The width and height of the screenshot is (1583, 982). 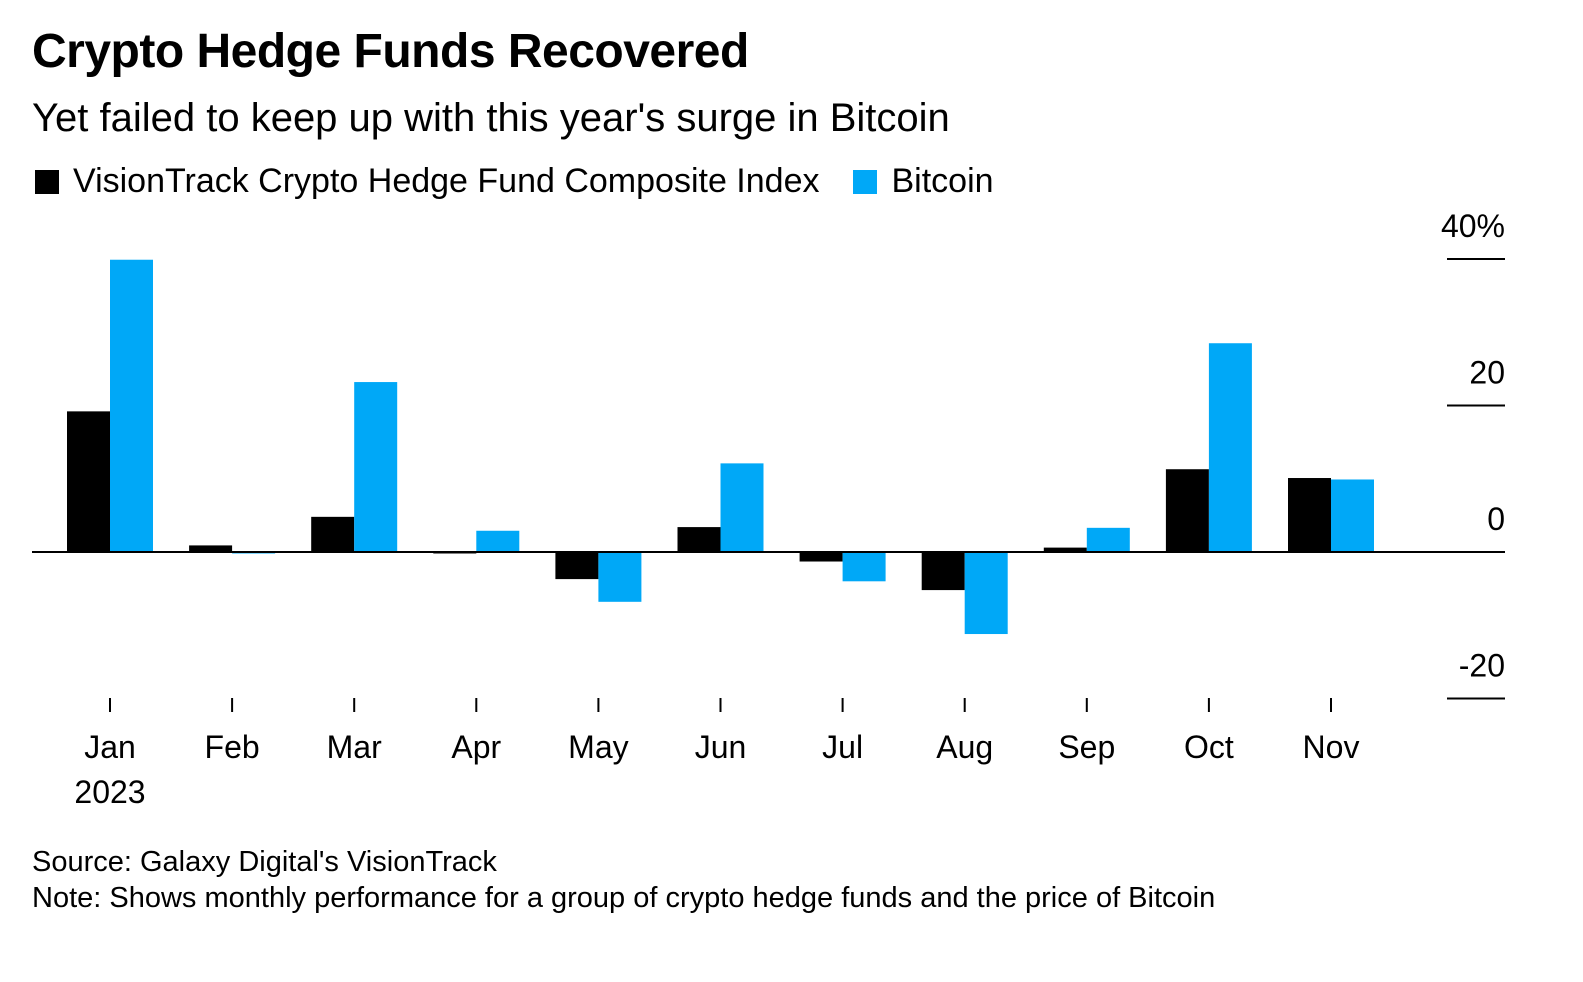 I want to click on x-tick-label-jan: Jan, so click(x=110, y=747).